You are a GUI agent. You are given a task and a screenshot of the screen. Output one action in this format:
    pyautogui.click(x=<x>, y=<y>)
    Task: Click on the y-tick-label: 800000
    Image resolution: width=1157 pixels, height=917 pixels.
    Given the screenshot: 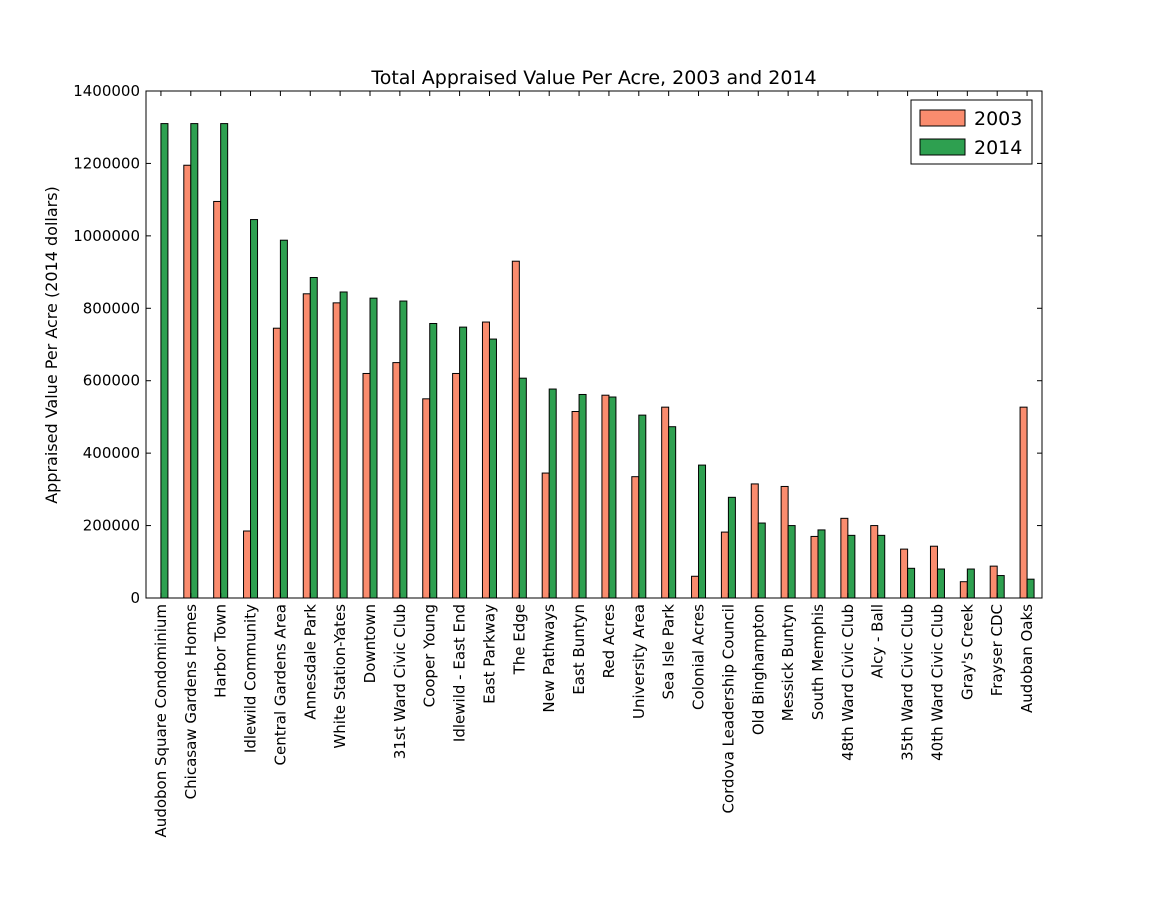 What is the action you would take?
    pyautogui.click(x=111, y=308)
    